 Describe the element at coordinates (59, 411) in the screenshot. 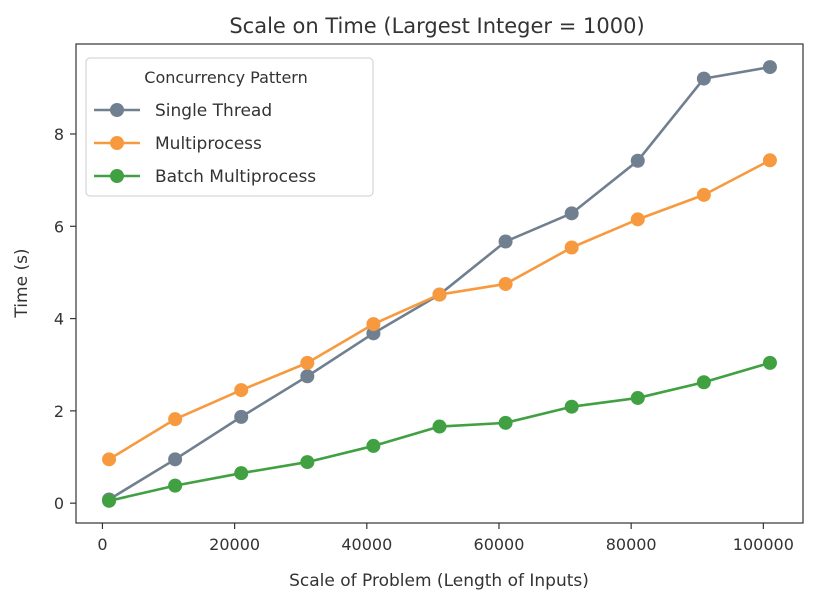

I see `y-tick-label: 2` at that location.